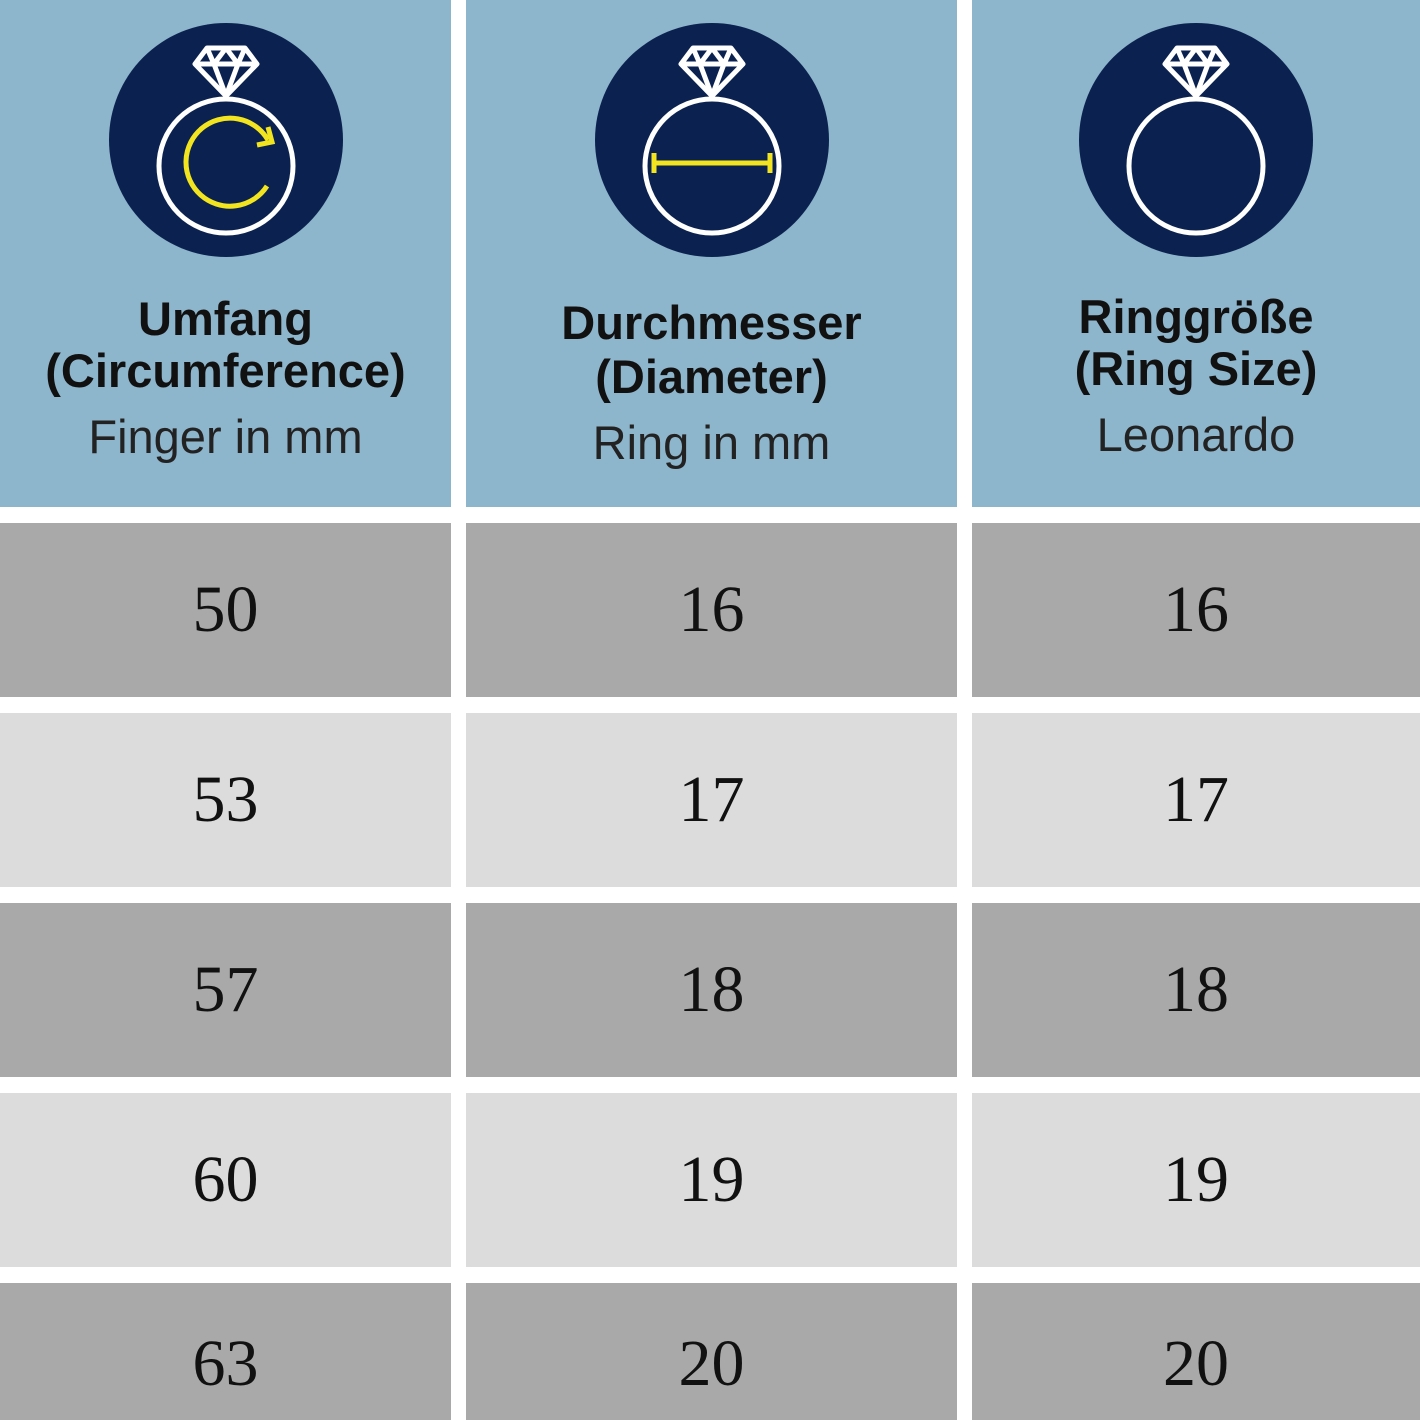 Image resolution: width=1420 pixels, height=1420 pixels. What do you see at coordinates (225, 1351) in the screenshot?
I see `table-cell: 63` at bounding box center [225, 1351].